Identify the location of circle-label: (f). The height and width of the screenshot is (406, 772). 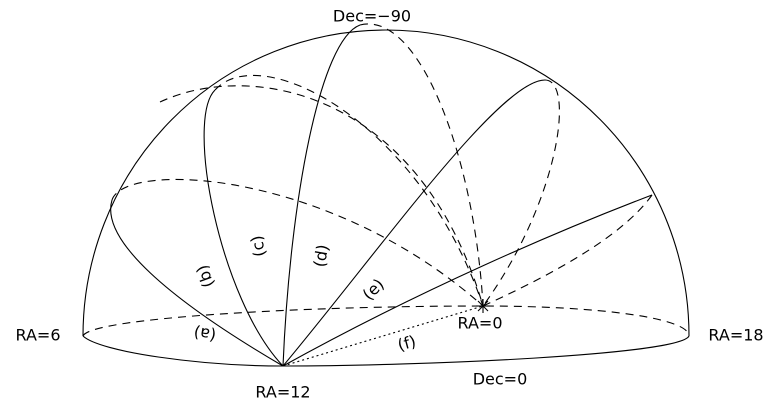
(407, 343).